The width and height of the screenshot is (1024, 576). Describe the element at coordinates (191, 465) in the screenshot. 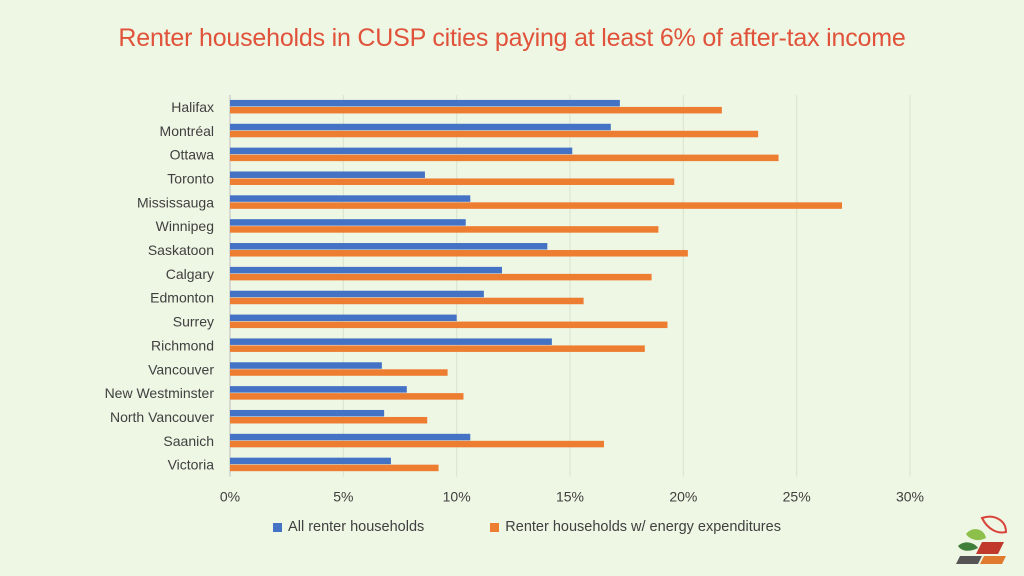

I see `category-label: Victoria` at that location.